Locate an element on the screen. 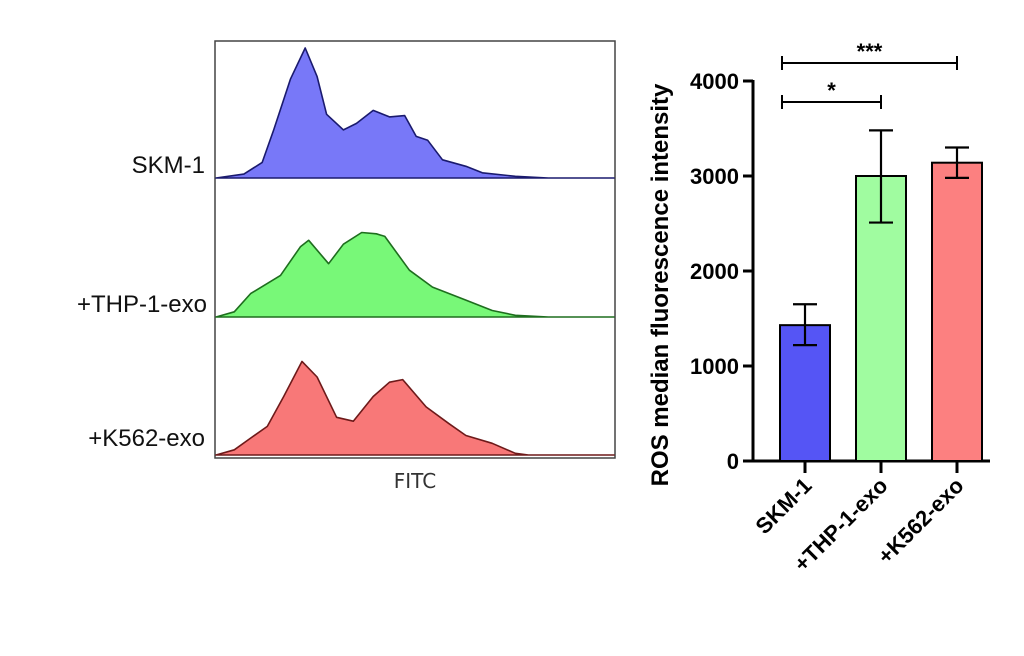 The image size is (1024, 656). histogram-label-k562: +K562-exo is located at coordinates (146, 438).